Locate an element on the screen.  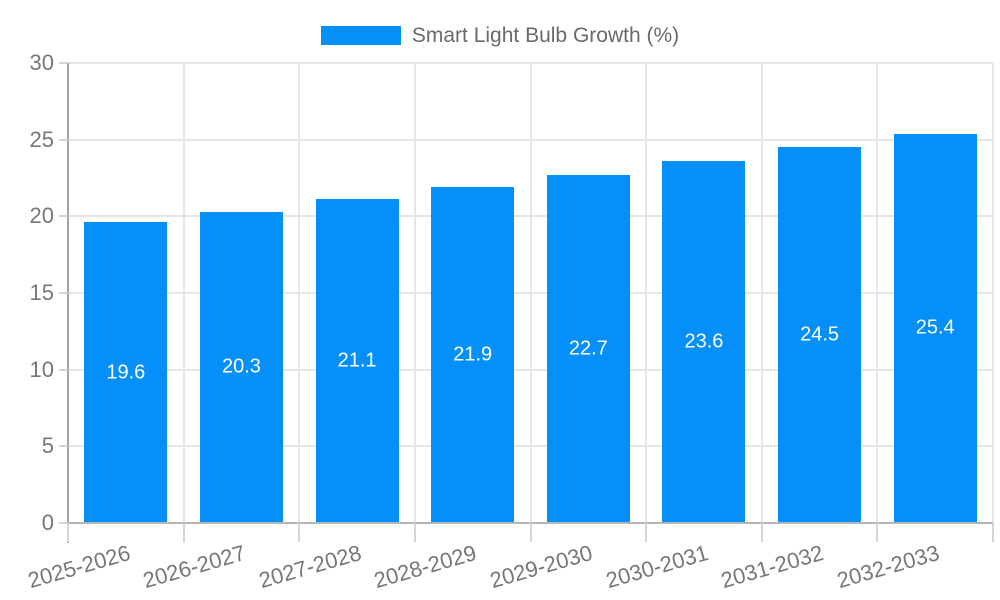
y-tick-label: 0 is located at coordinates (47, 522).